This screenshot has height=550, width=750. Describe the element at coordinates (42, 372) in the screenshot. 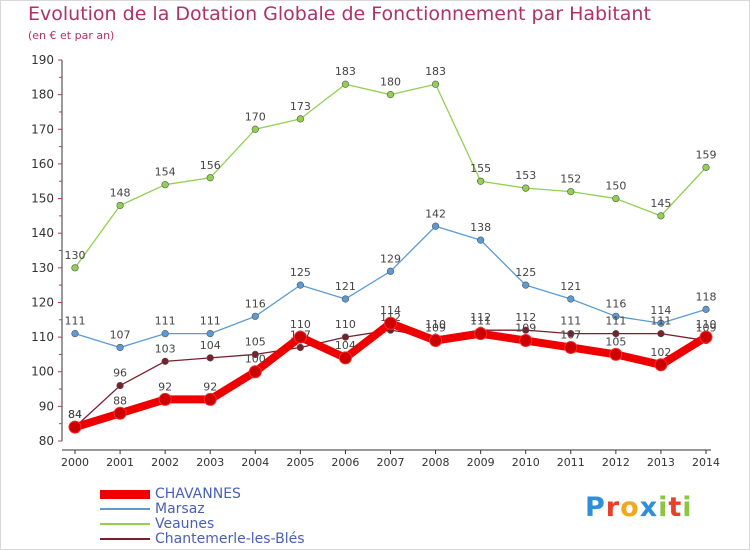

I see `y-tick-label: 100` at that location.